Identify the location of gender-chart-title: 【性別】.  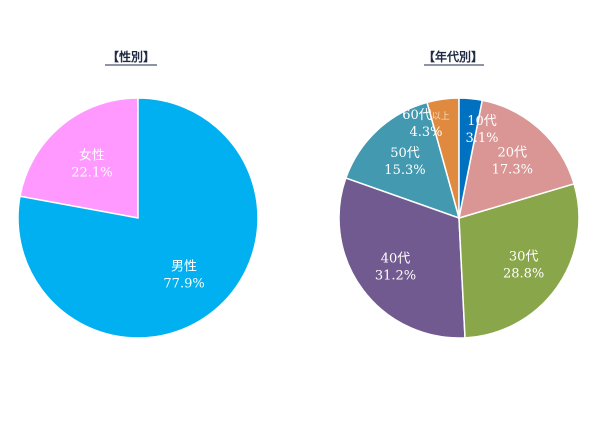
(131, 56).